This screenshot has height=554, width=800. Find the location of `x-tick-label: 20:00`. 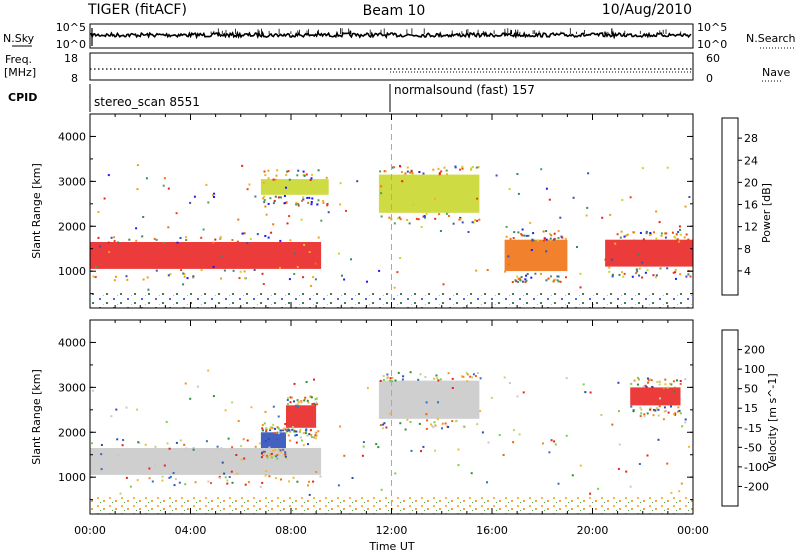

x-tick-label: 20:00 is located at coordinates (593, 530).